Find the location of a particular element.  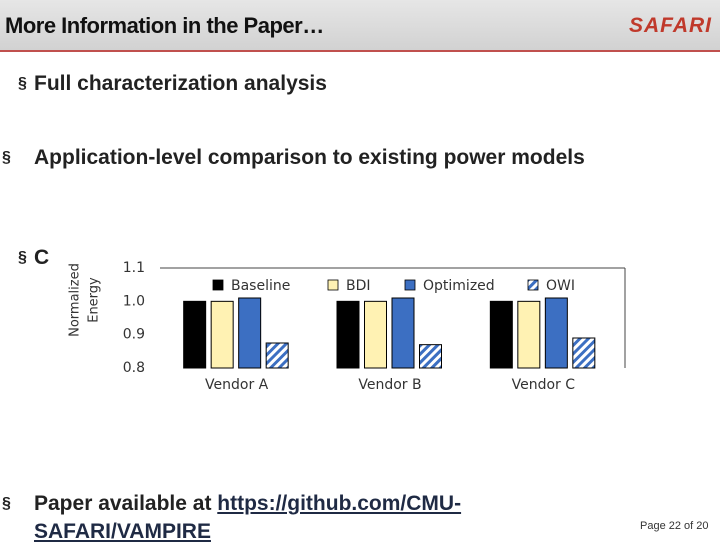

legend-label: OWI is located at coordinates (560, 286).